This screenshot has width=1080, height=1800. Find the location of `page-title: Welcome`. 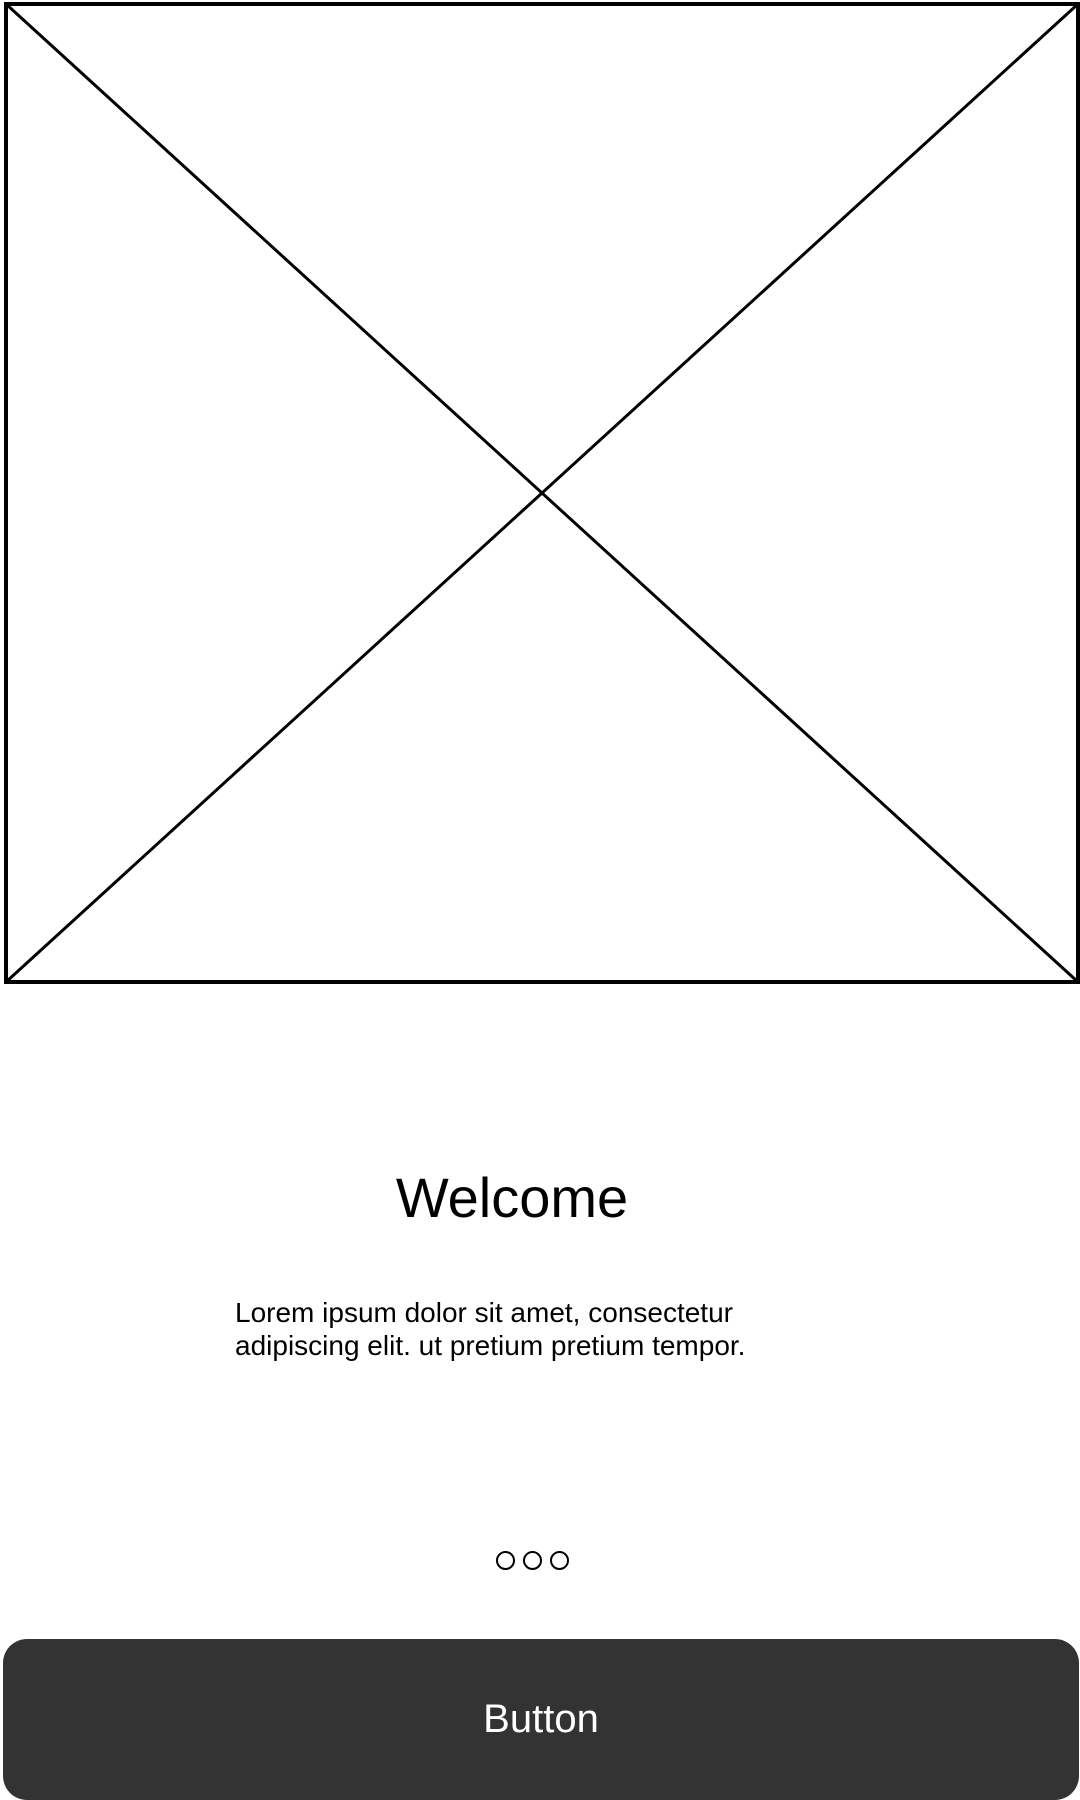

page-title: Welcome is located at coordinates (512, 1197).